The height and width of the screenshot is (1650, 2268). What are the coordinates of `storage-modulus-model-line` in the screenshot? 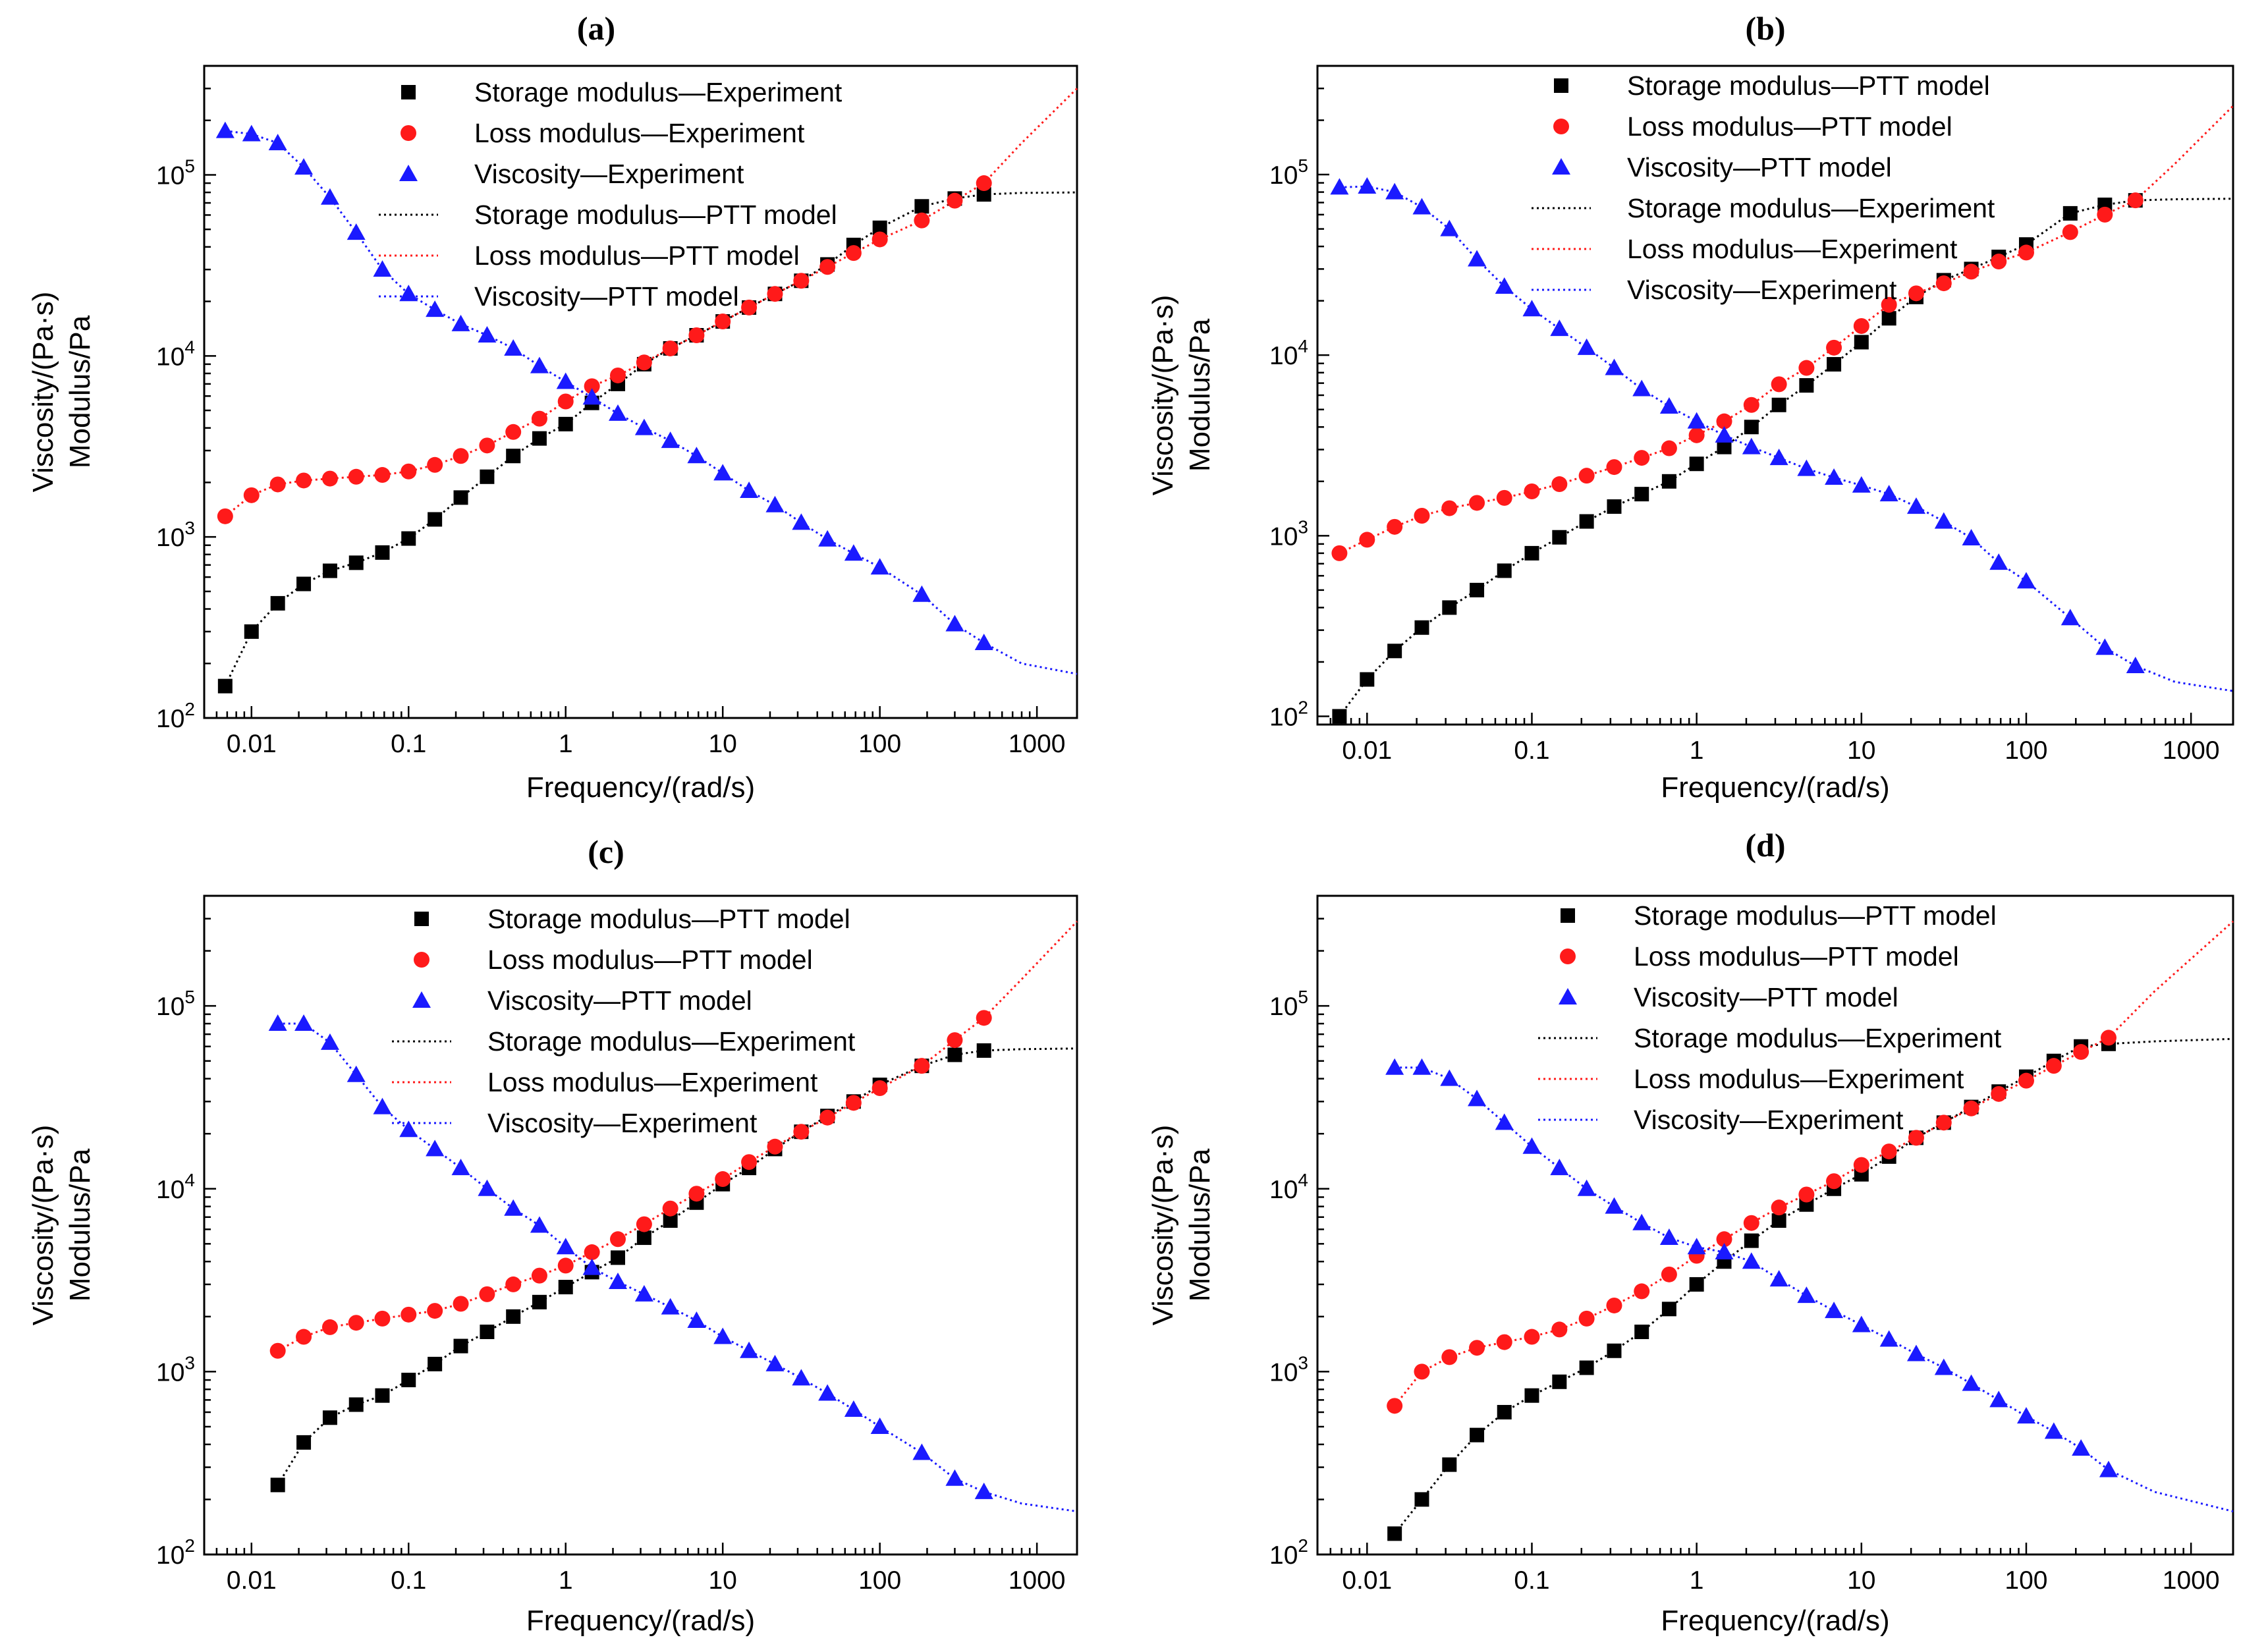 It's located at (1814, 1286).